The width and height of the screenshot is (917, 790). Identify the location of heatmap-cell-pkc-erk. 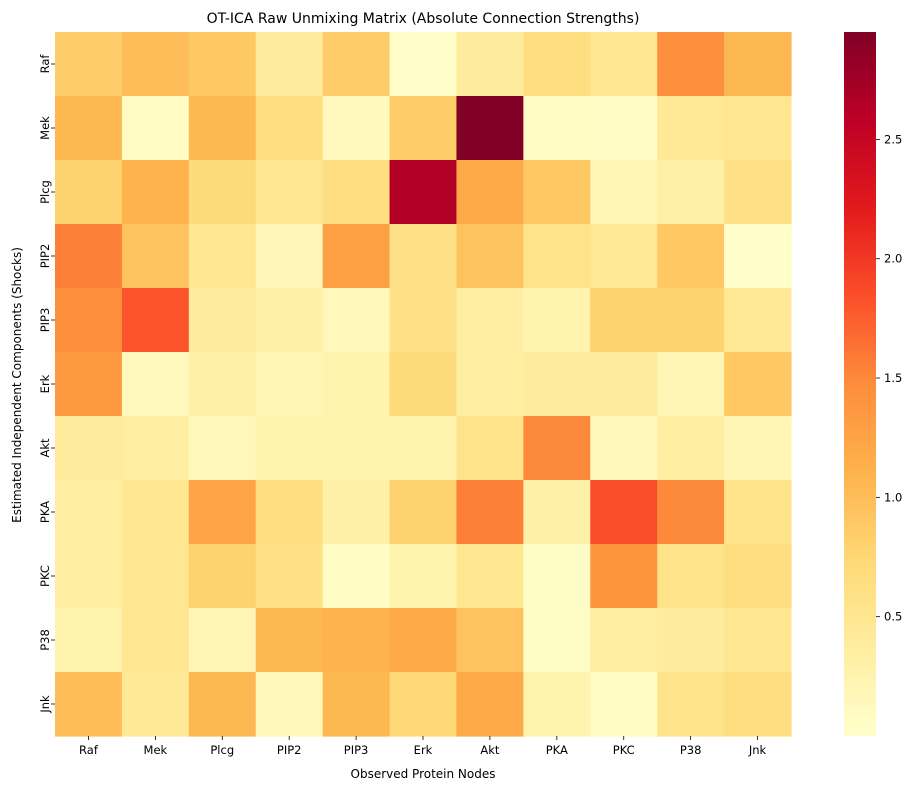
(423, 576).